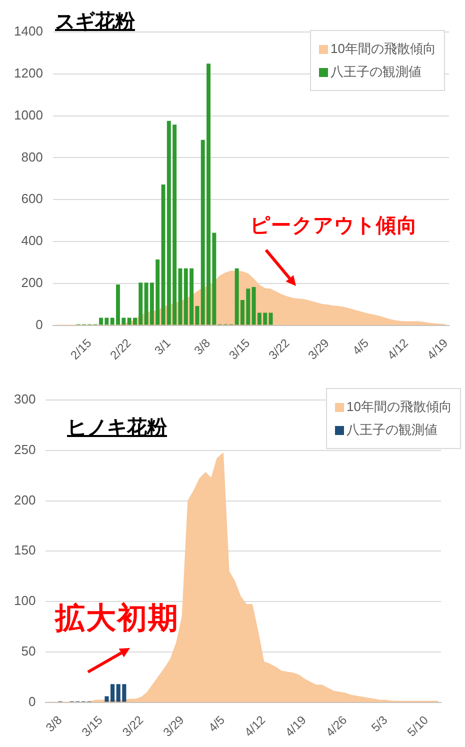 This screenshot has height=747, width=465. I want to click on x-tick-label: 4/26, so click(336, 726).